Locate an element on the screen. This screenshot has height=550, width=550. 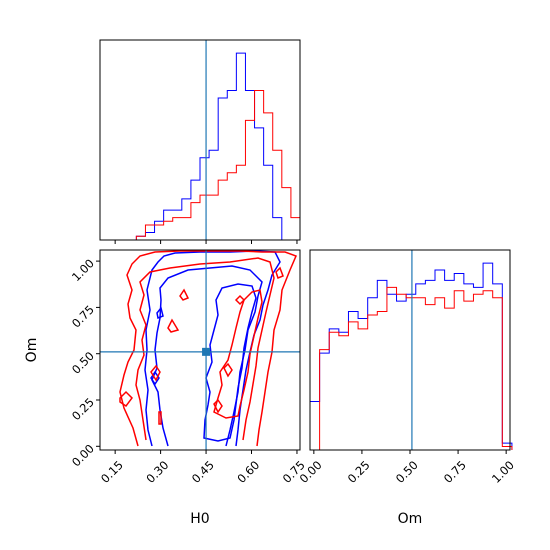
h0-marginal-panel is located at coordinates (200, 141).